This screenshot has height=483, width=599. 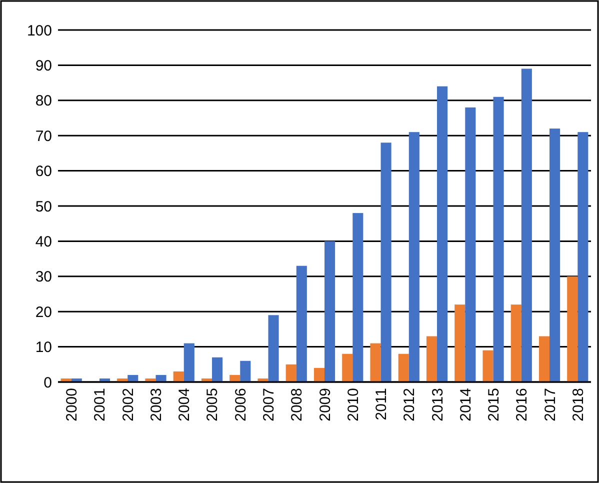 What do you see at coordinates (437, 405) in the screenshot?
I see `x-tick-label: 2013` at bounding box center [437, 405].